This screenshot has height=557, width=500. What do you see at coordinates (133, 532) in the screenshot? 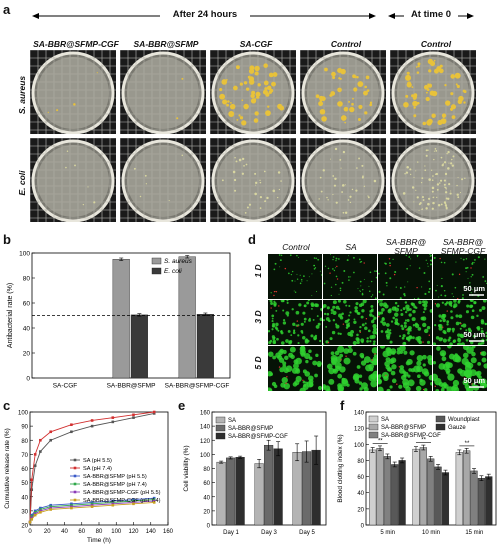
I see `x-tick-label: 120` at bounding box center [133, 532].